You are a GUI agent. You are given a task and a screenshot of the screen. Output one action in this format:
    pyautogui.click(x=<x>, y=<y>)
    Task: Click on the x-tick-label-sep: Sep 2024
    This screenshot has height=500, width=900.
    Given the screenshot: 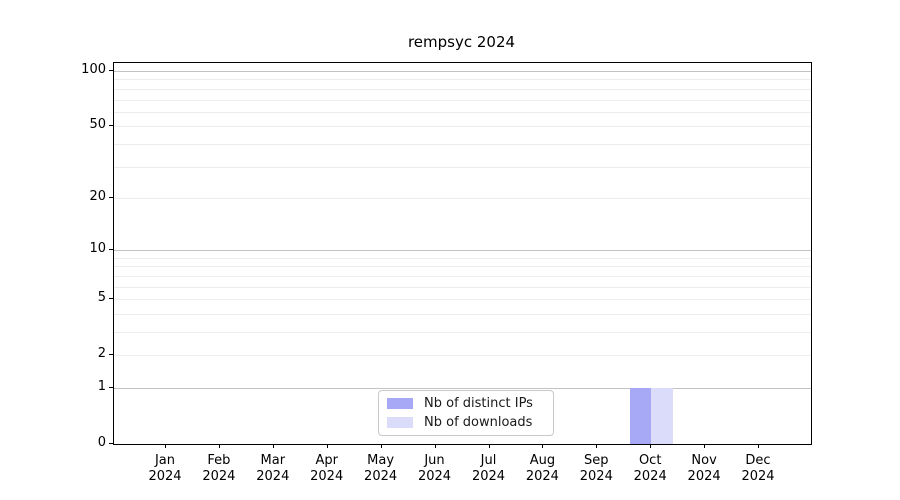 What is the action you would take?
    pyautogui.click(x=596, y=468)
    